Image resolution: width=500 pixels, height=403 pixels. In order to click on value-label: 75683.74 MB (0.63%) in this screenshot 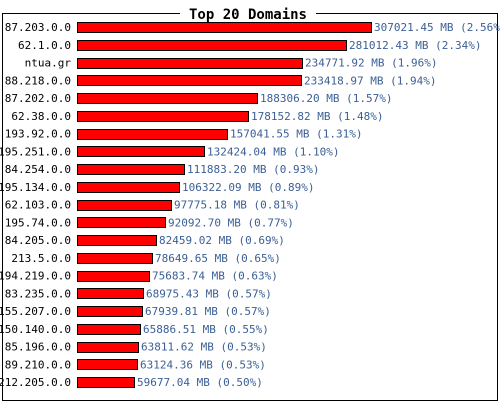, I will do `click(215, 276)`.